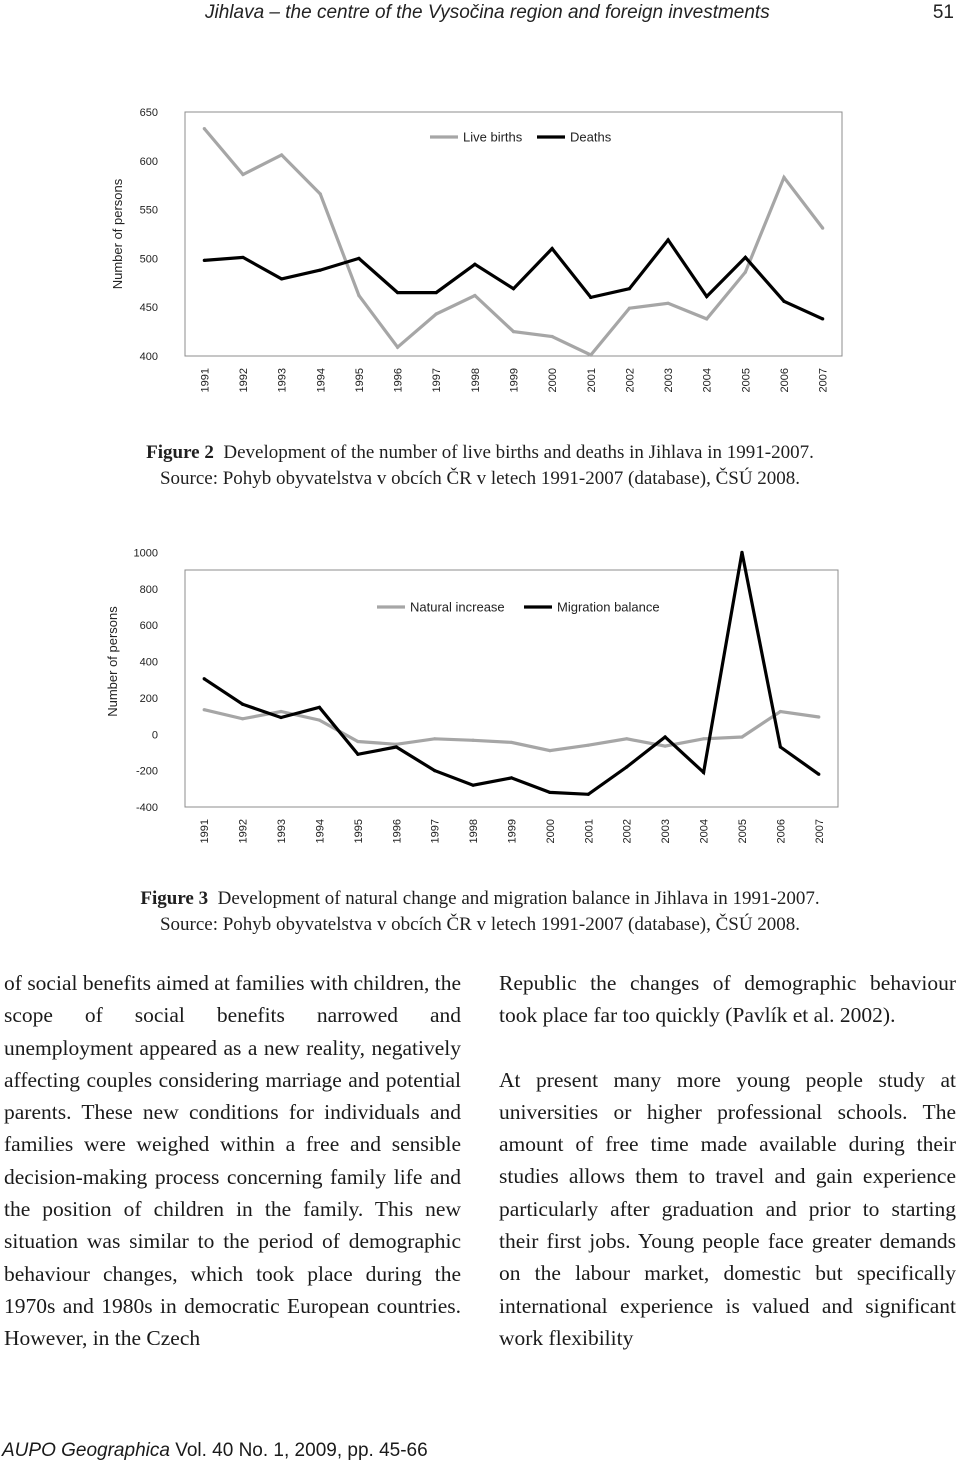 The image size is (960, 1469). What do you see at coordinates (149, 259) in the screenshot?
I see `y-tick-label: 500` at bounding box center [149, 259].